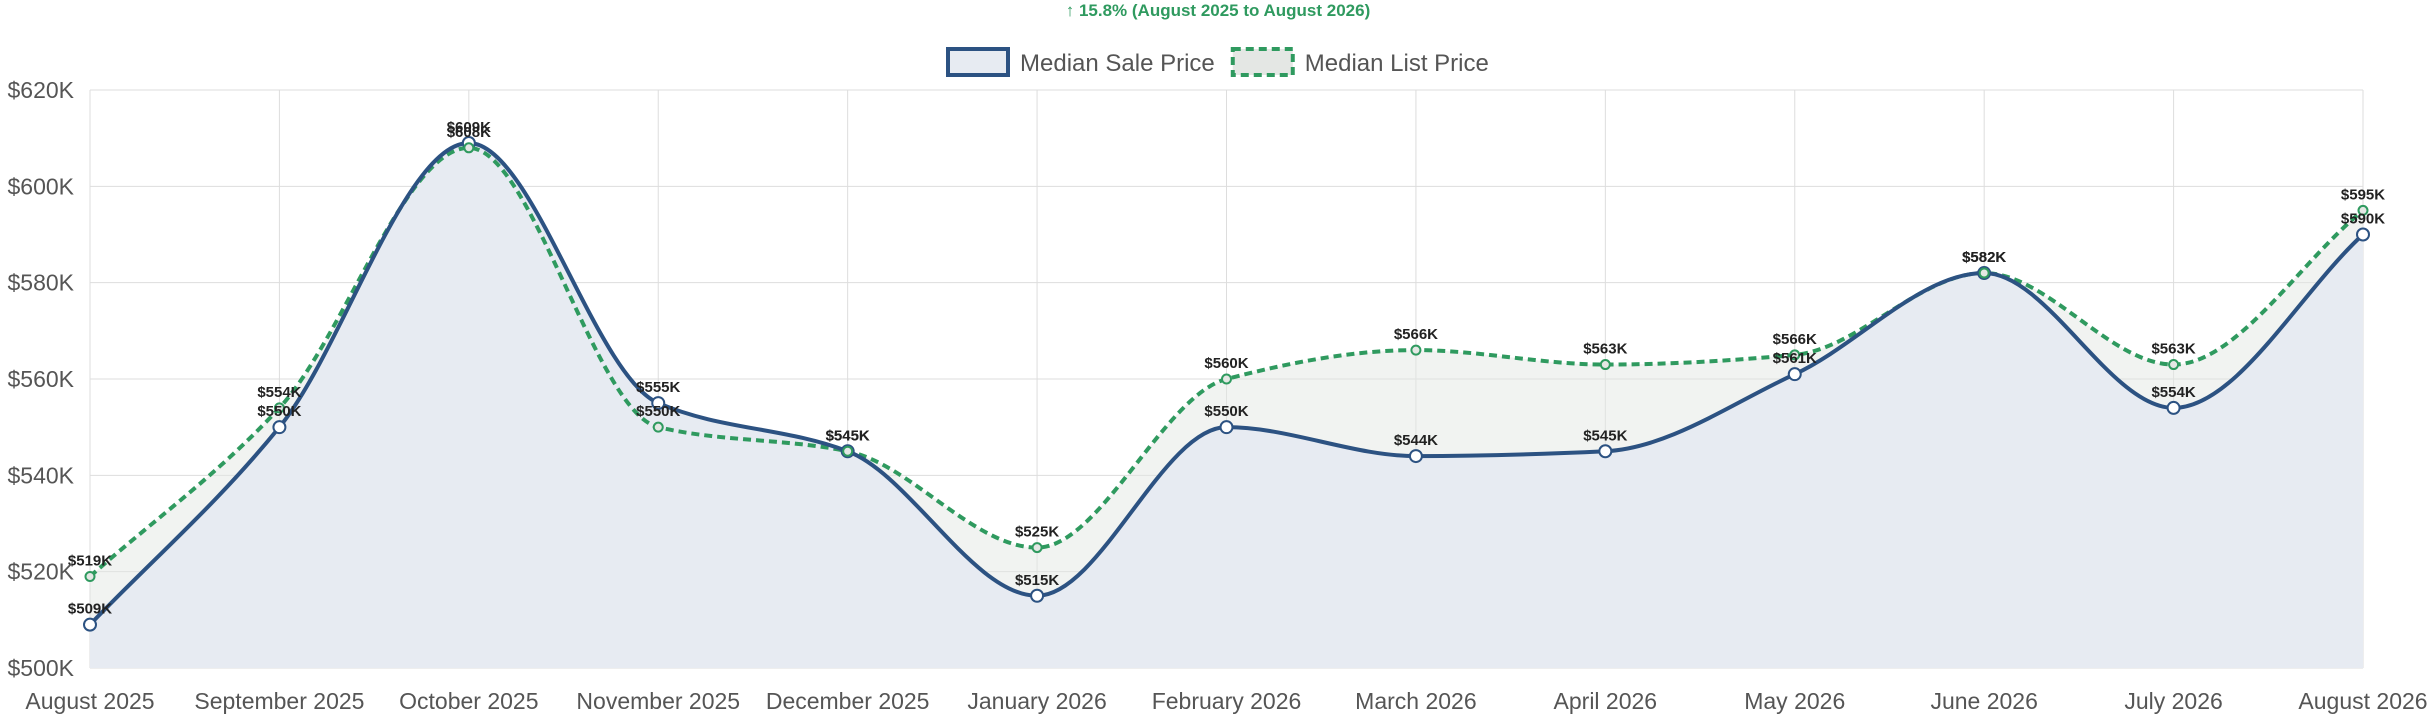 Image resolution: width=2436 pixels, height=720 pixels. I want to click on x-tick-label: December 2025, so click(848, 701).